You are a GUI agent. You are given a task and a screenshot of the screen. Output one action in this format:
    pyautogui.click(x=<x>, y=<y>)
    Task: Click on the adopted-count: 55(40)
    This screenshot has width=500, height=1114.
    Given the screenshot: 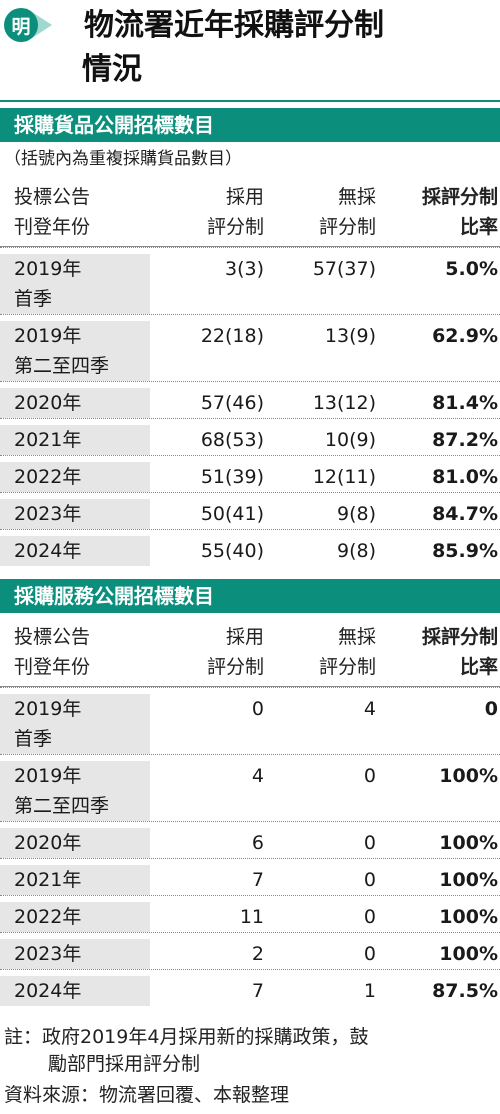 What is the action you would take?
    pyautogui.click(x=232, y=551)
    